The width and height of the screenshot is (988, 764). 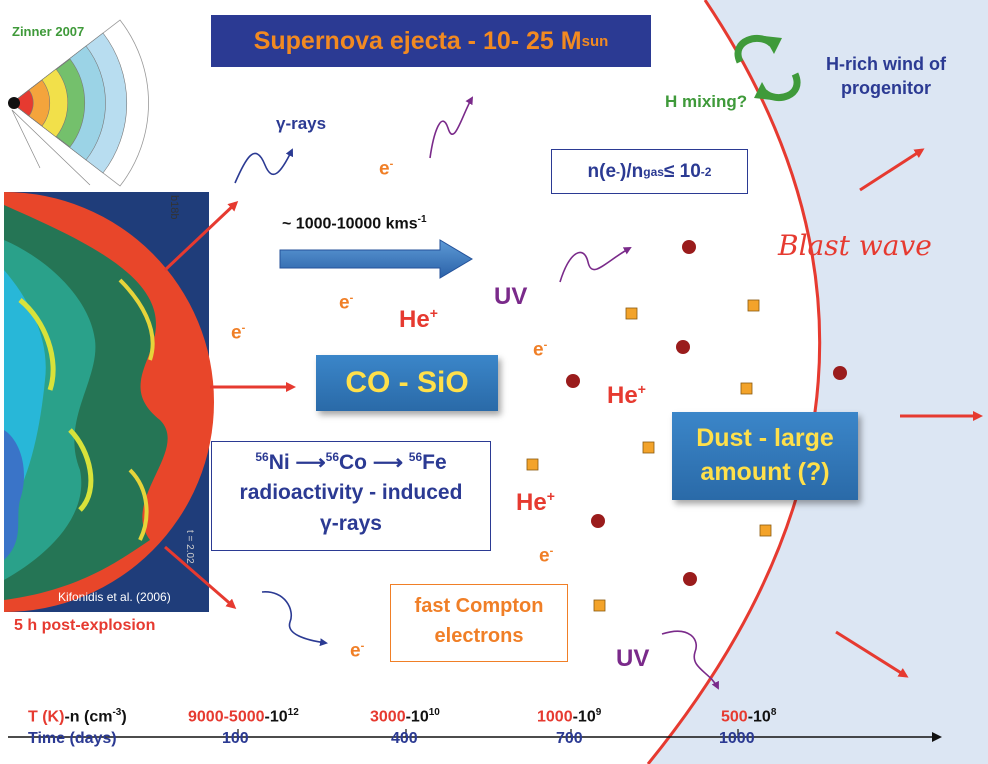 I want to click on tick-exp: 9, so click(x=598, y=712).